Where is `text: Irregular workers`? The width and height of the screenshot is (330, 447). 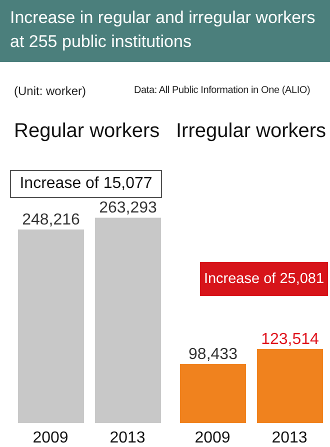 text: Irregular workers is located at coordinates (251, 131).